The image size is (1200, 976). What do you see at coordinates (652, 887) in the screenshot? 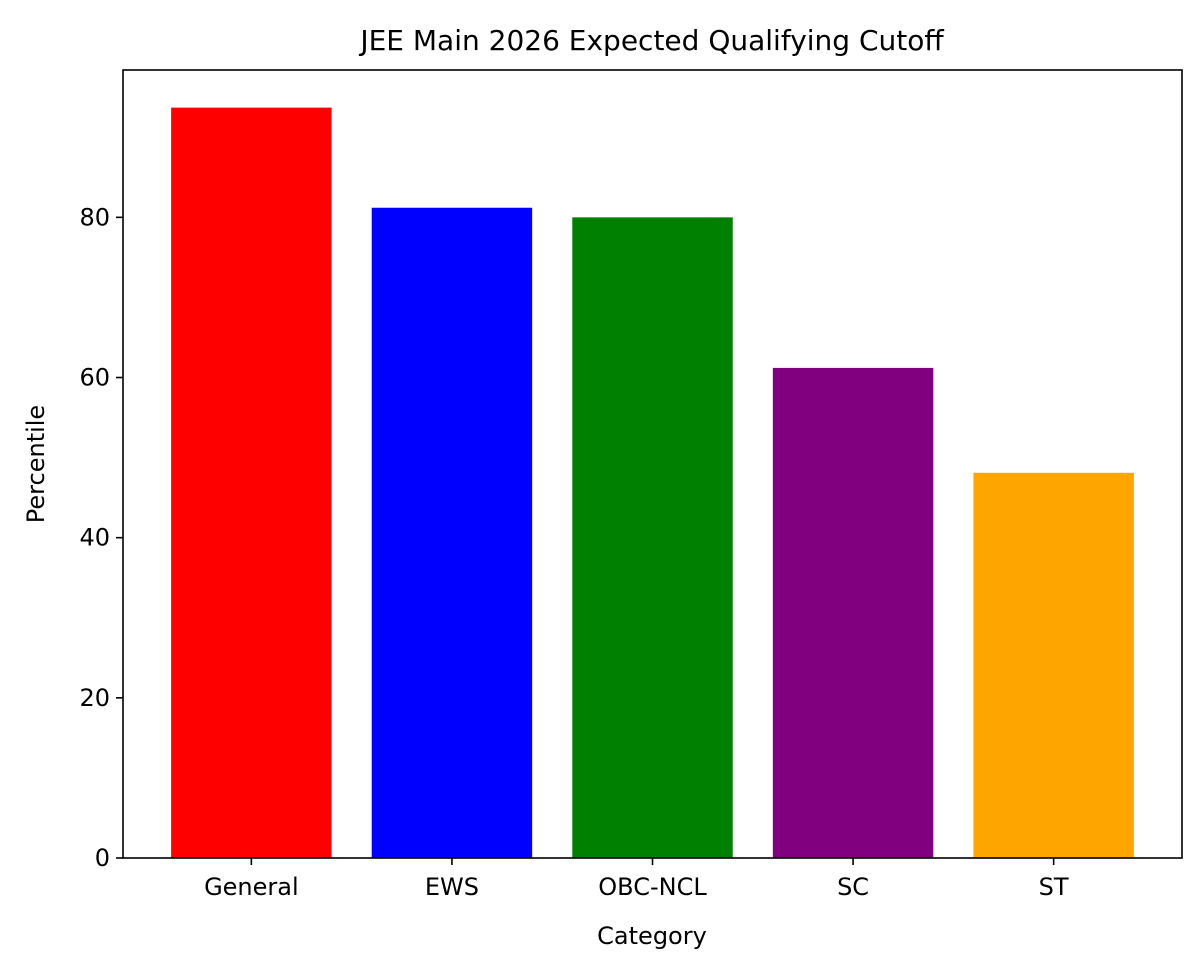
I see `x-tick-label: OBC-NCL` at bounding box center [652, 887].